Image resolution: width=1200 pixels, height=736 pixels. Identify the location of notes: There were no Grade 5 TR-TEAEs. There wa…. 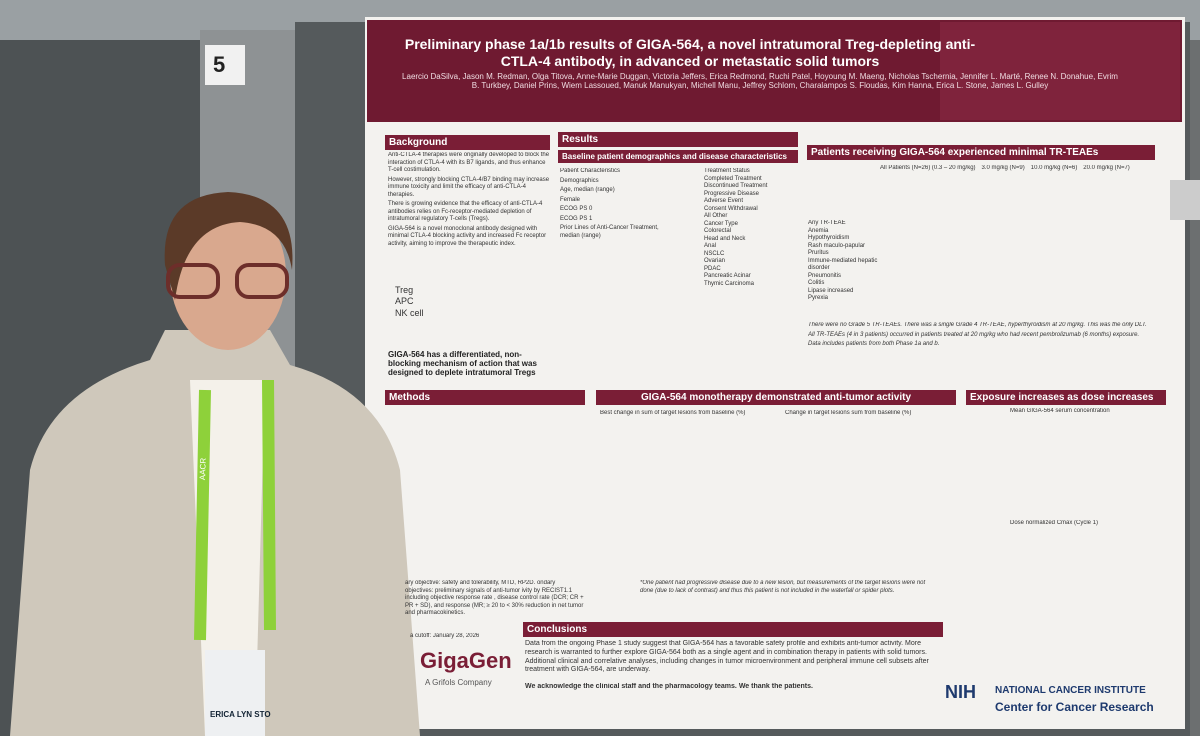
(980, 352).